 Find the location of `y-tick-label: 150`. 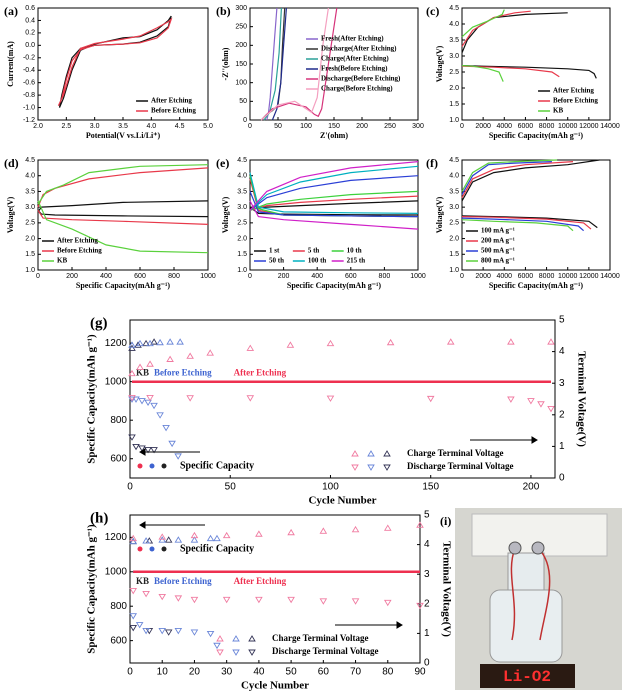

y-tick-label: 150 is located at coordinates (241, 64).